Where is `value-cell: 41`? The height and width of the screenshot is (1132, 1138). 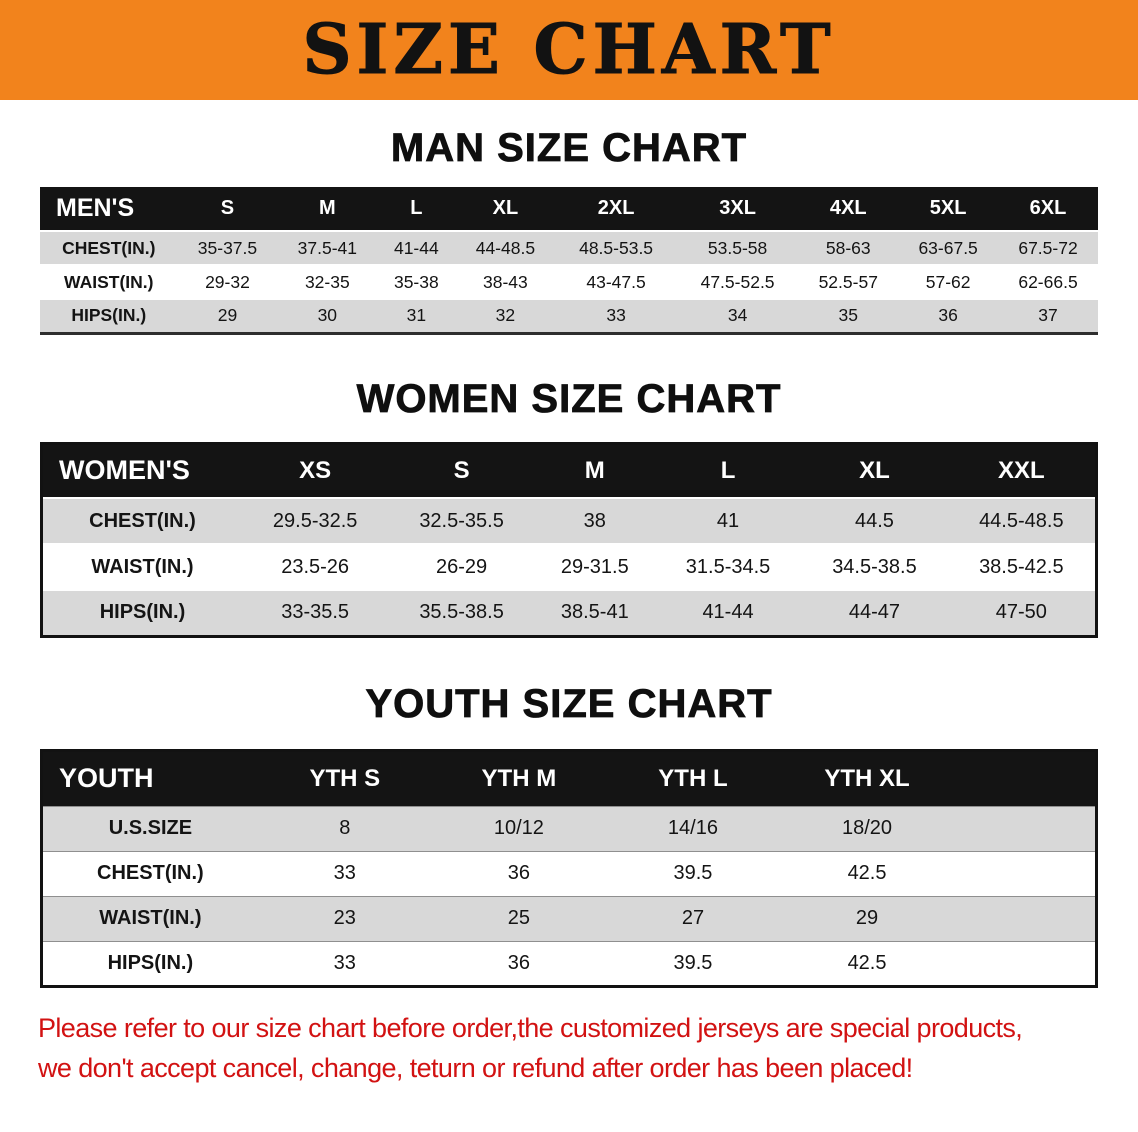
value-cell: 41 is located at coordinates (728, 520).